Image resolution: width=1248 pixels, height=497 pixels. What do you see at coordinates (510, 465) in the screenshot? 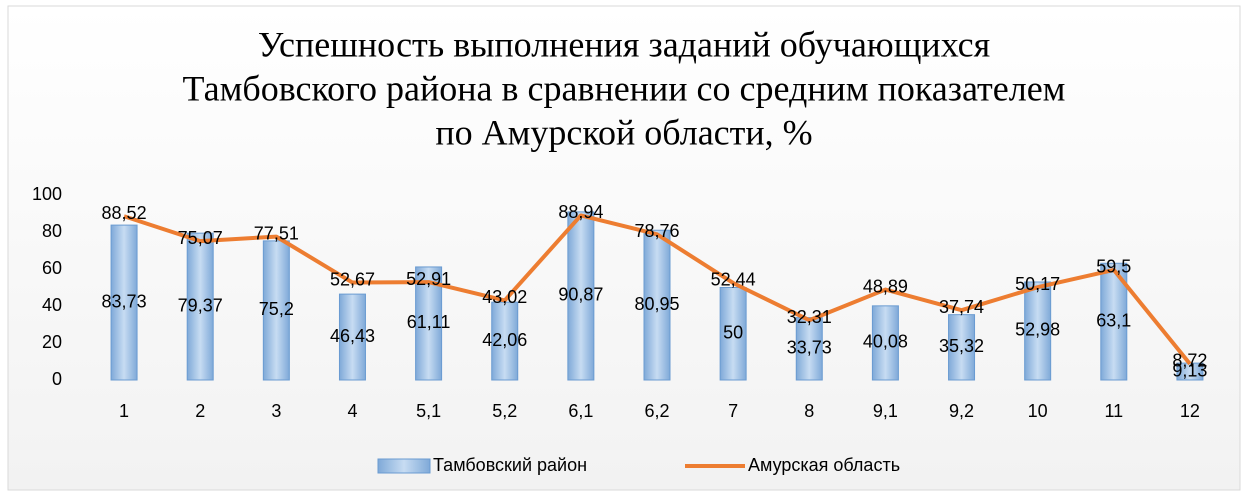
I see `legend-label: Тамбовский район` at bounding box center [510, 465].